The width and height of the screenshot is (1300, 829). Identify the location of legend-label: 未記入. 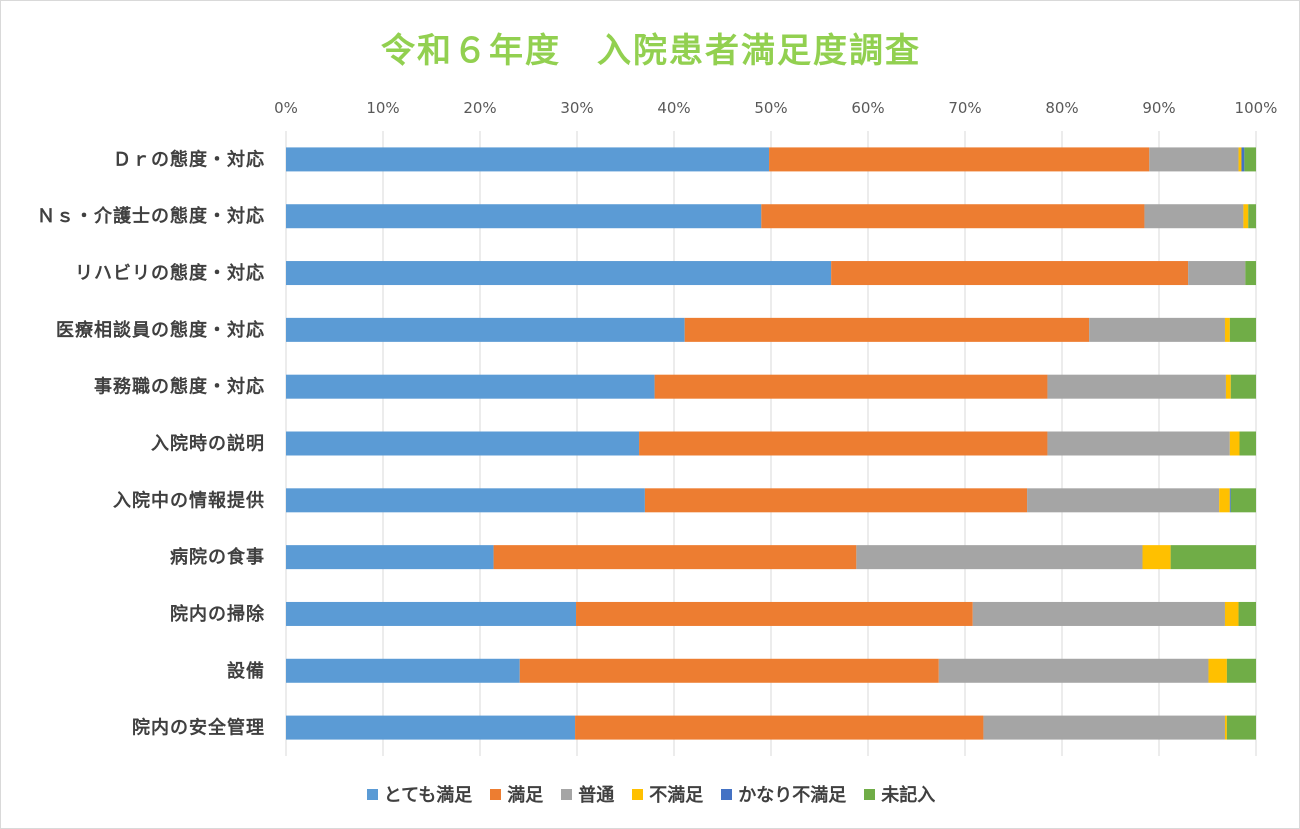
(908, 795).